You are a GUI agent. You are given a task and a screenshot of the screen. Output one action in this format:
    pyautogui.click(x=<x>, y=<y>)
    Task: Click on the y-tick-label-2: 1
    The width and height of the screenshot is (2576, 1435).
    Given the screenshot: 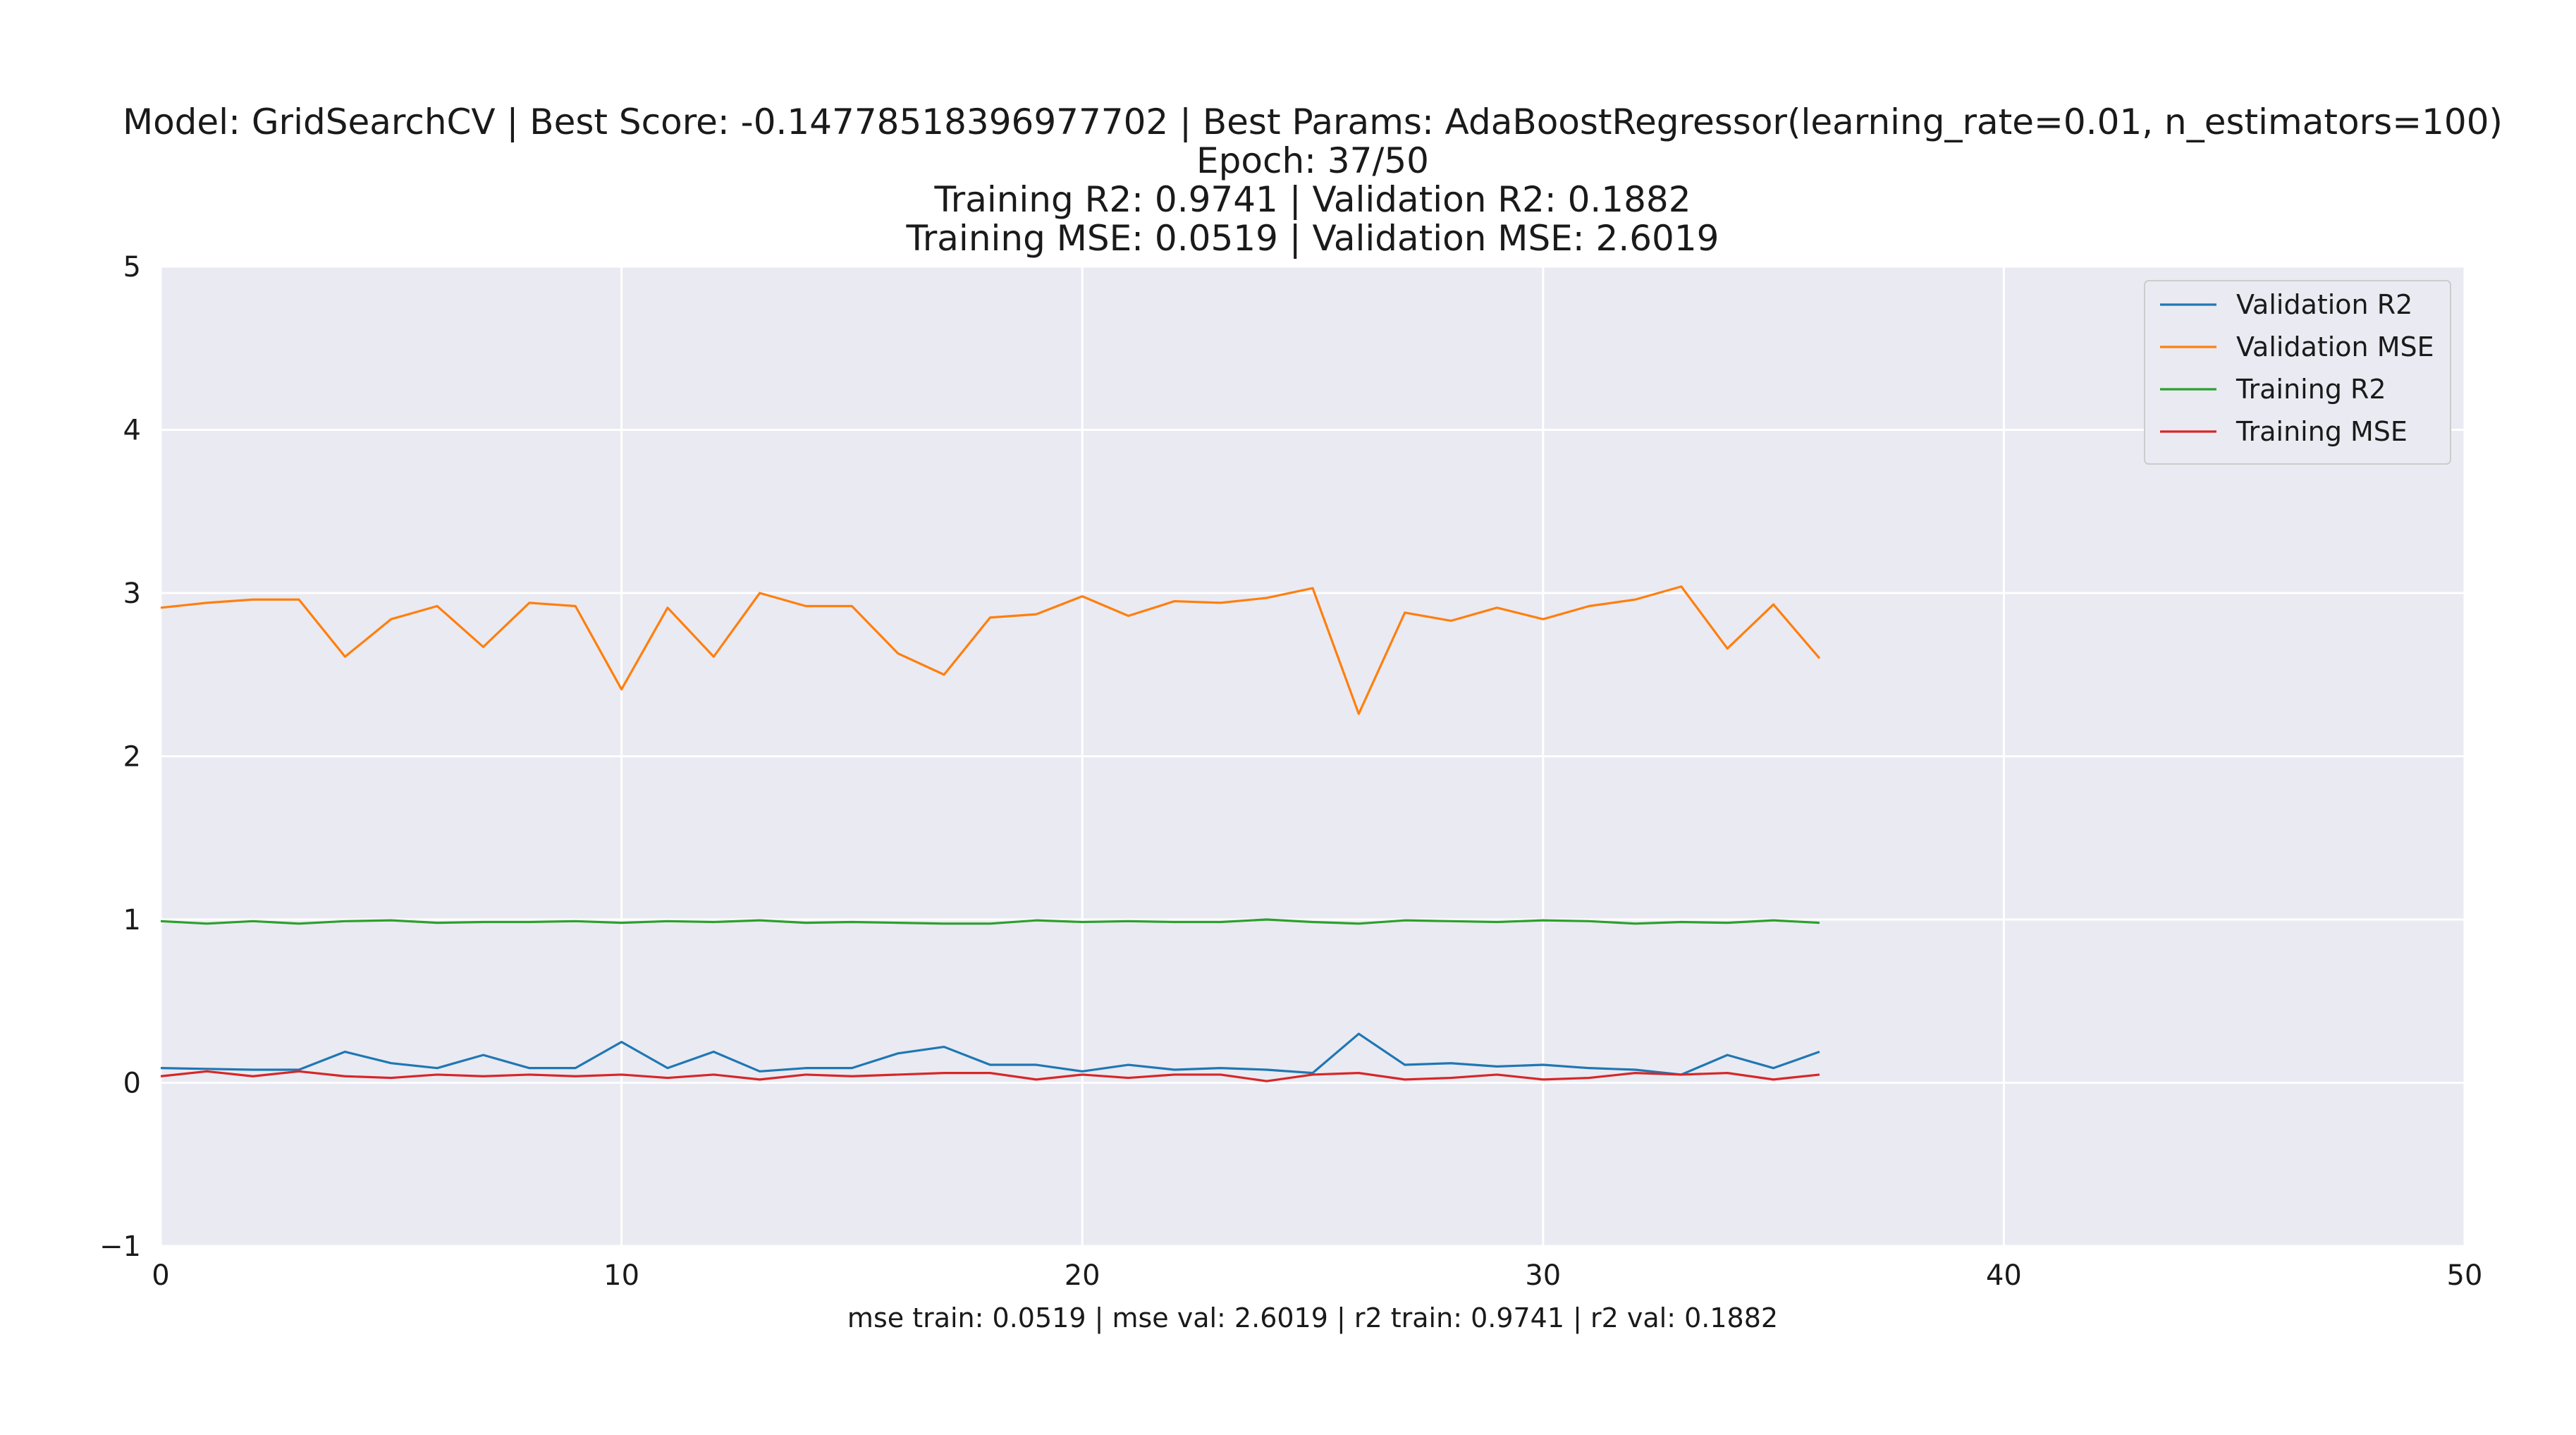 What is the action you would take?
    pyautogui.click(x=132, y=920)
    